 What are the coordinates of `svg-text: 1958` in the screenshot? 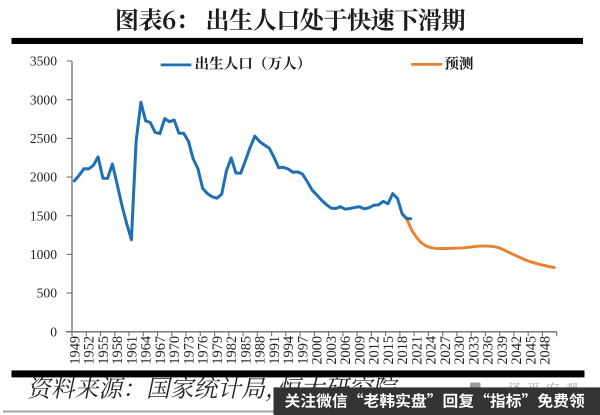 It's located at (118, 350).